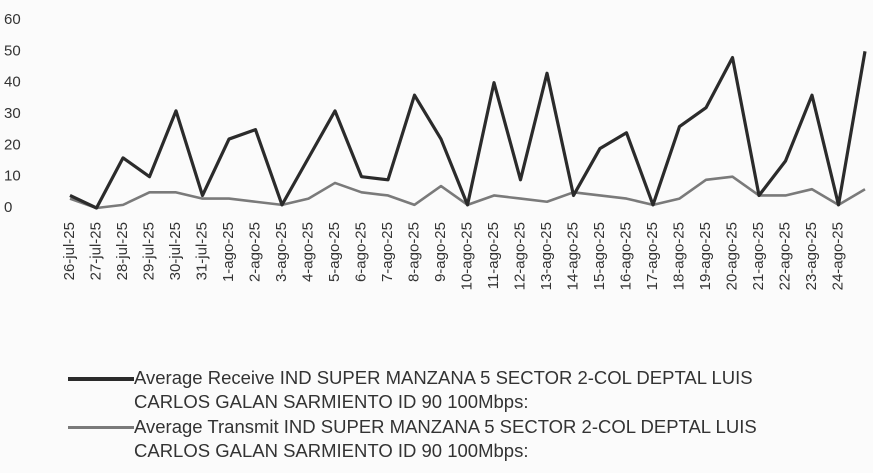 This screenshot has width=873, height=473. What do you see at coordinates (678, 256) in the screenshot?
I see `x-tick-label: 18-ago-25` at bounding box center [678, 256].